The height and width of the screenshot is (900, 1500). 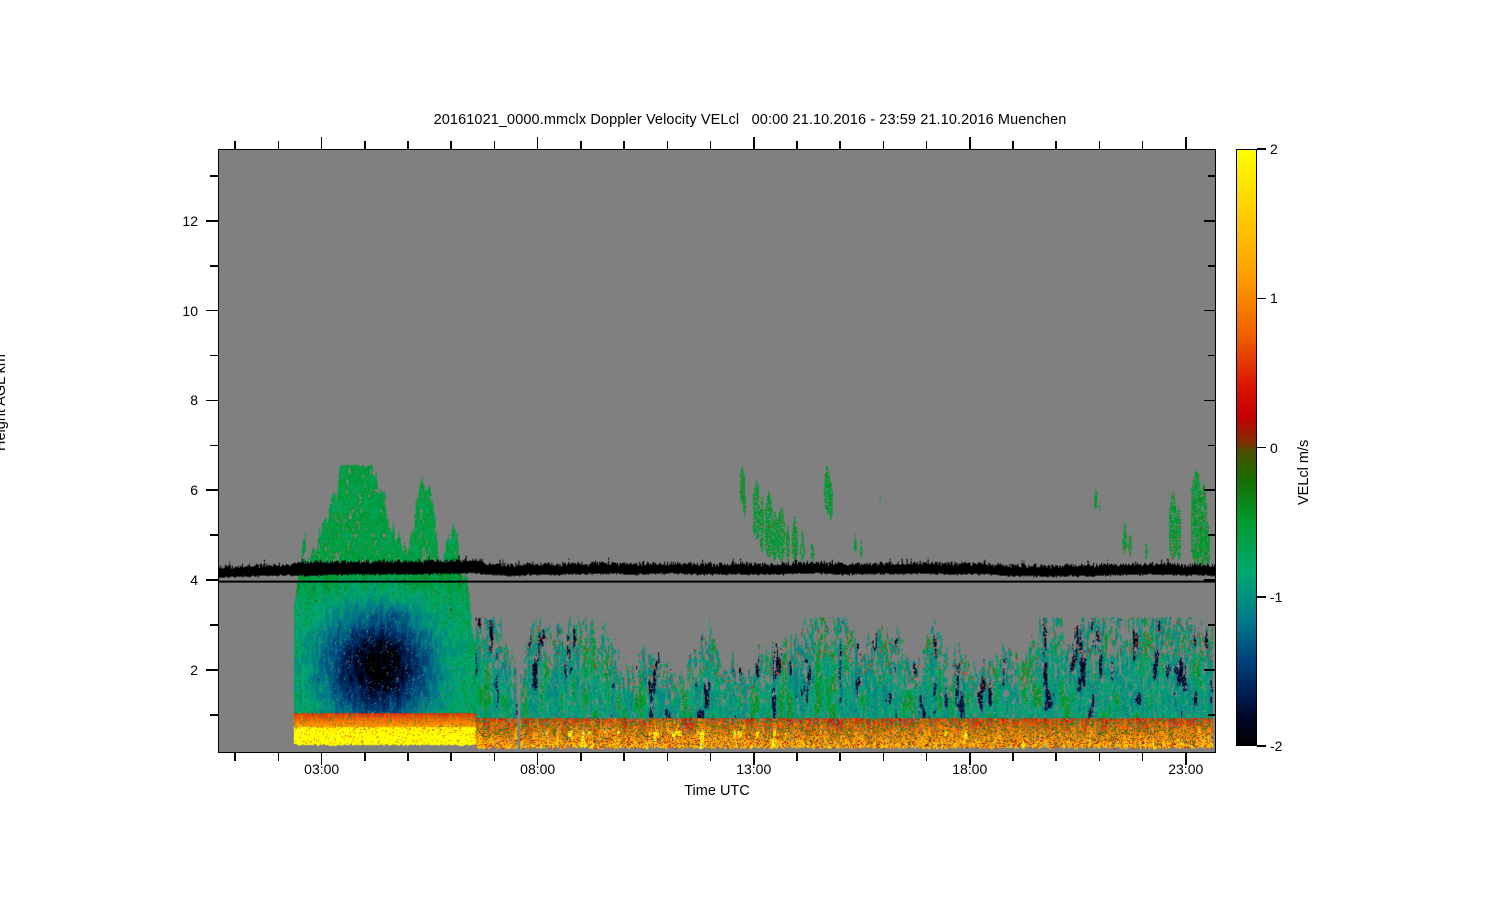 What do you see at coordinates (194, 490) in the screenshot?
I see `y-tick-label: 6` at bounding box center [194, 490].